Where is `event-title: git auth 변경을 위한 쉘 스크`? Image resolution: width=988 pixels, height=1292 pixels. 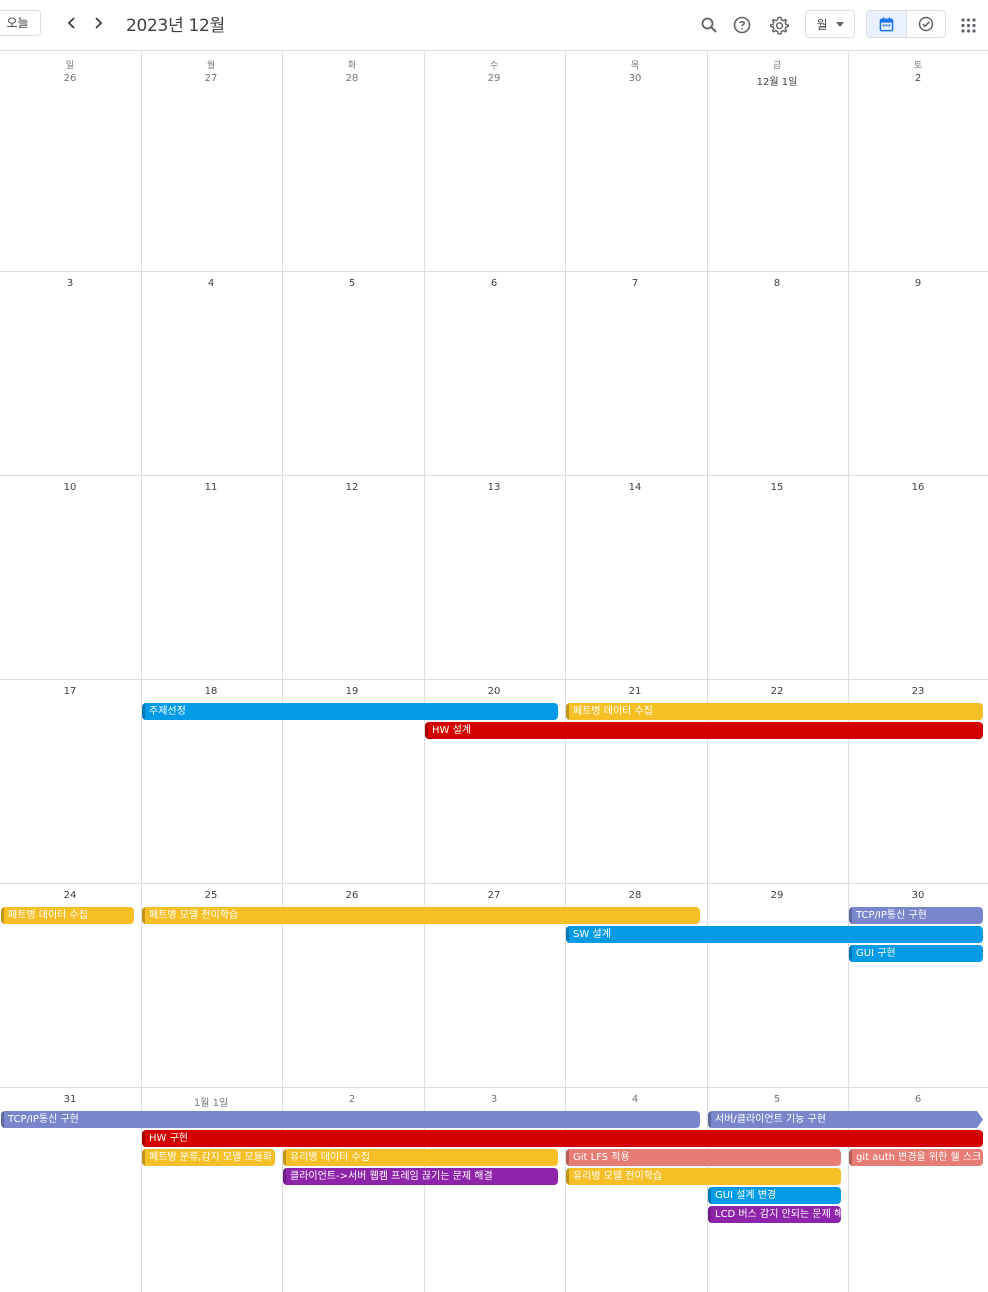
event-title: git auth 변경을 위한 쉘 스크 is located at coordinates (919, 1157).